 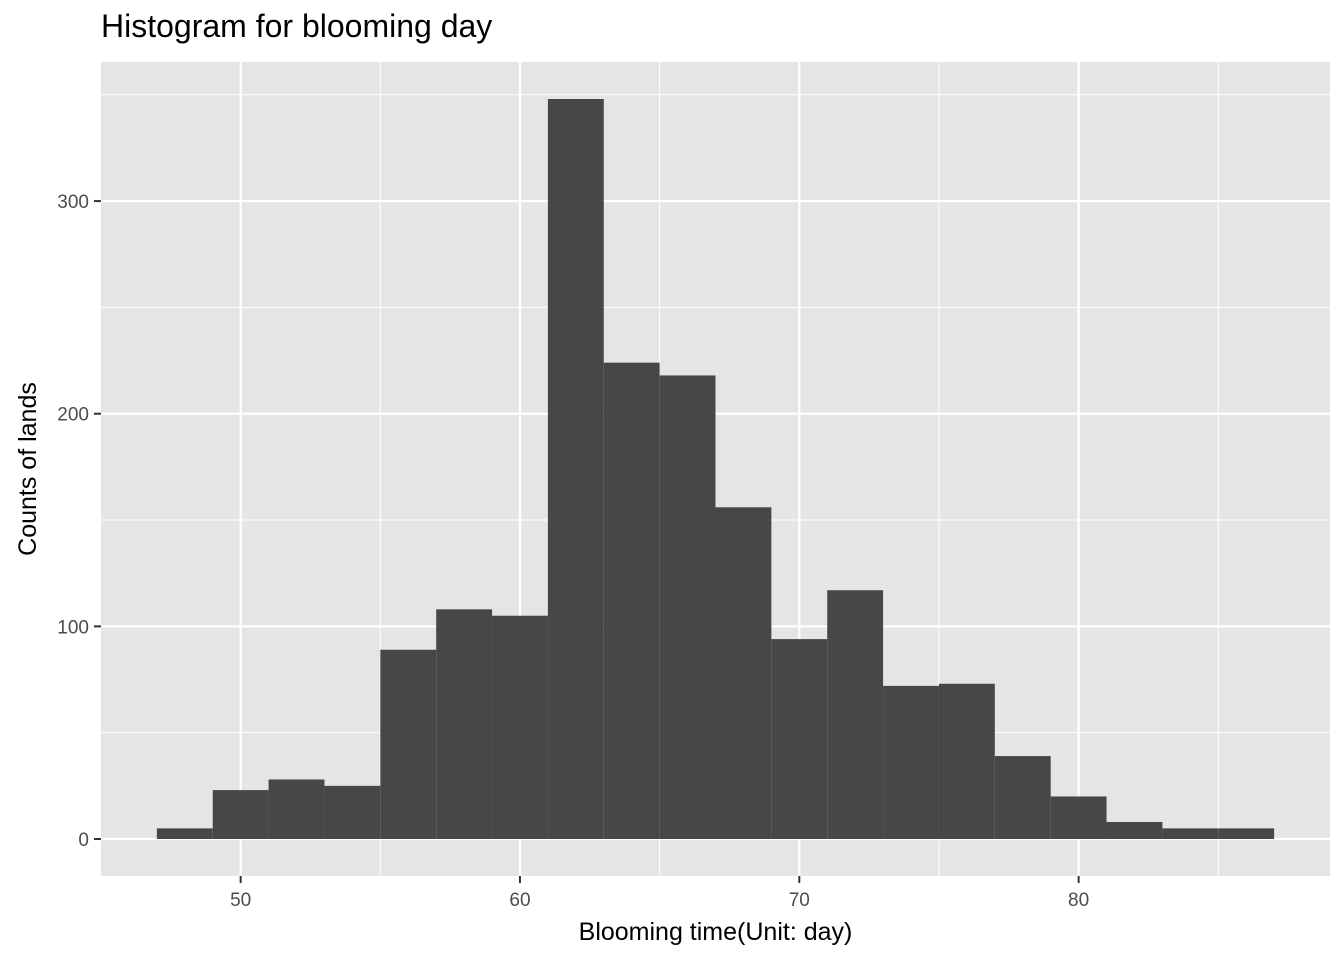 I want to click on chart-title: Histogram for blooming day, so click(x=297, y=26).